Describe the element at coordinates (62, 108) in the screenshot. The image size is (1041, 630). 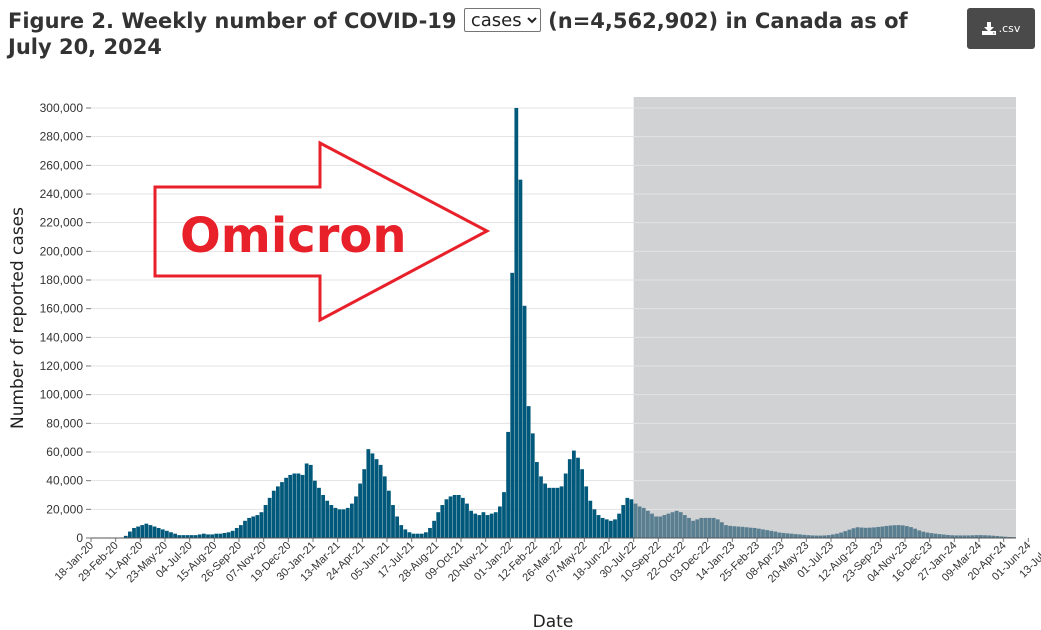
I see `y-tick-label: 300,000` at that location.